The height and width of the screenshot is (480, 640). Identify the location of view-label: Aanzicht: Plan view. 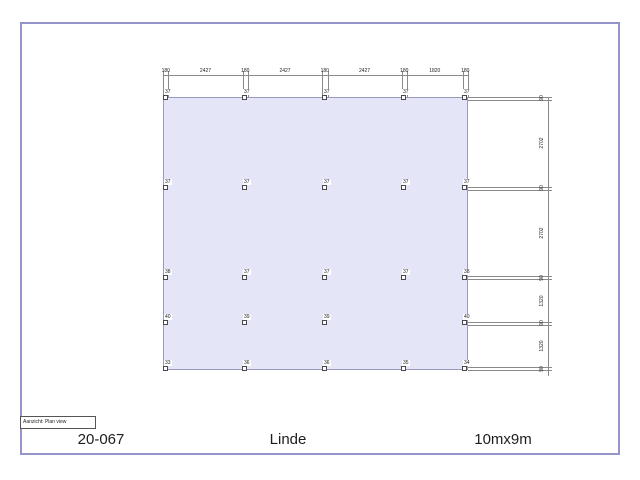
(45, 422).